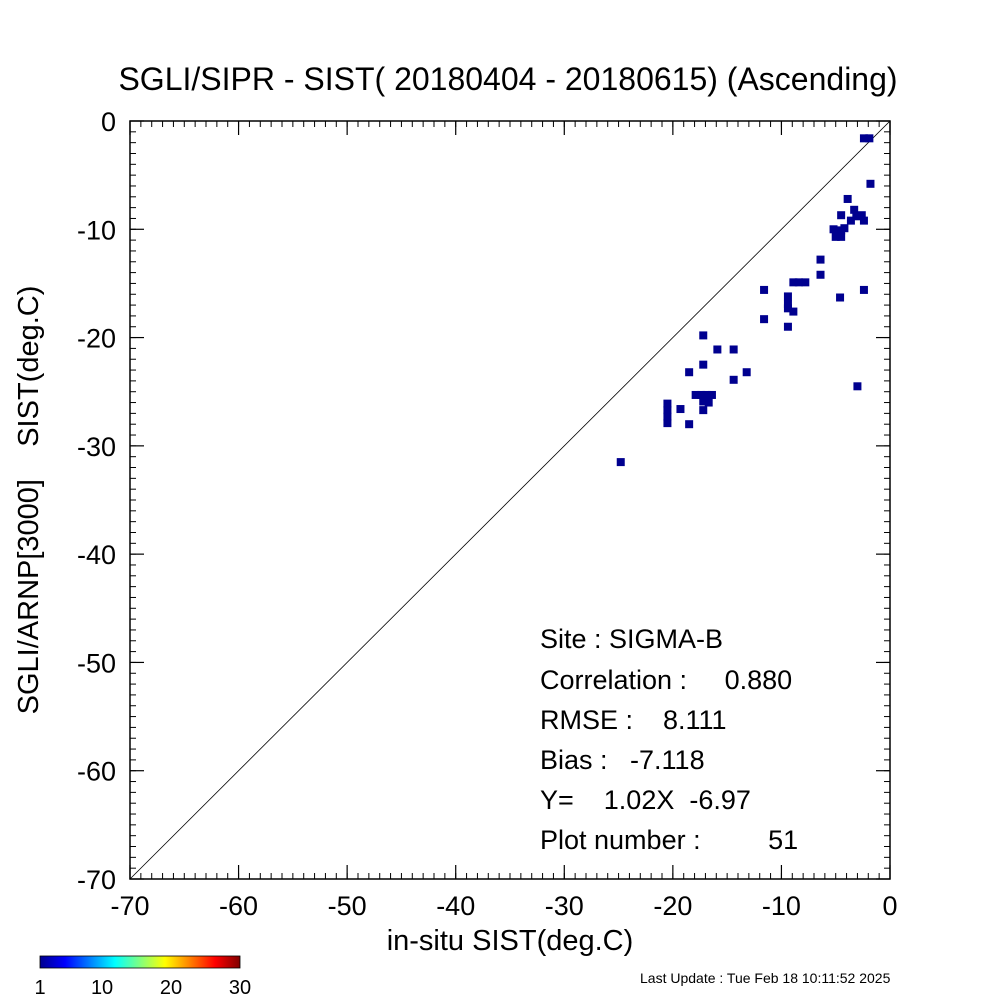 This screenshot has width=1000, height=1000. What do you see at coordinates (666, 680) in the screenshot?
I see `stats-correlation: Correlation : 0.880` at bounding box center [666, 680].